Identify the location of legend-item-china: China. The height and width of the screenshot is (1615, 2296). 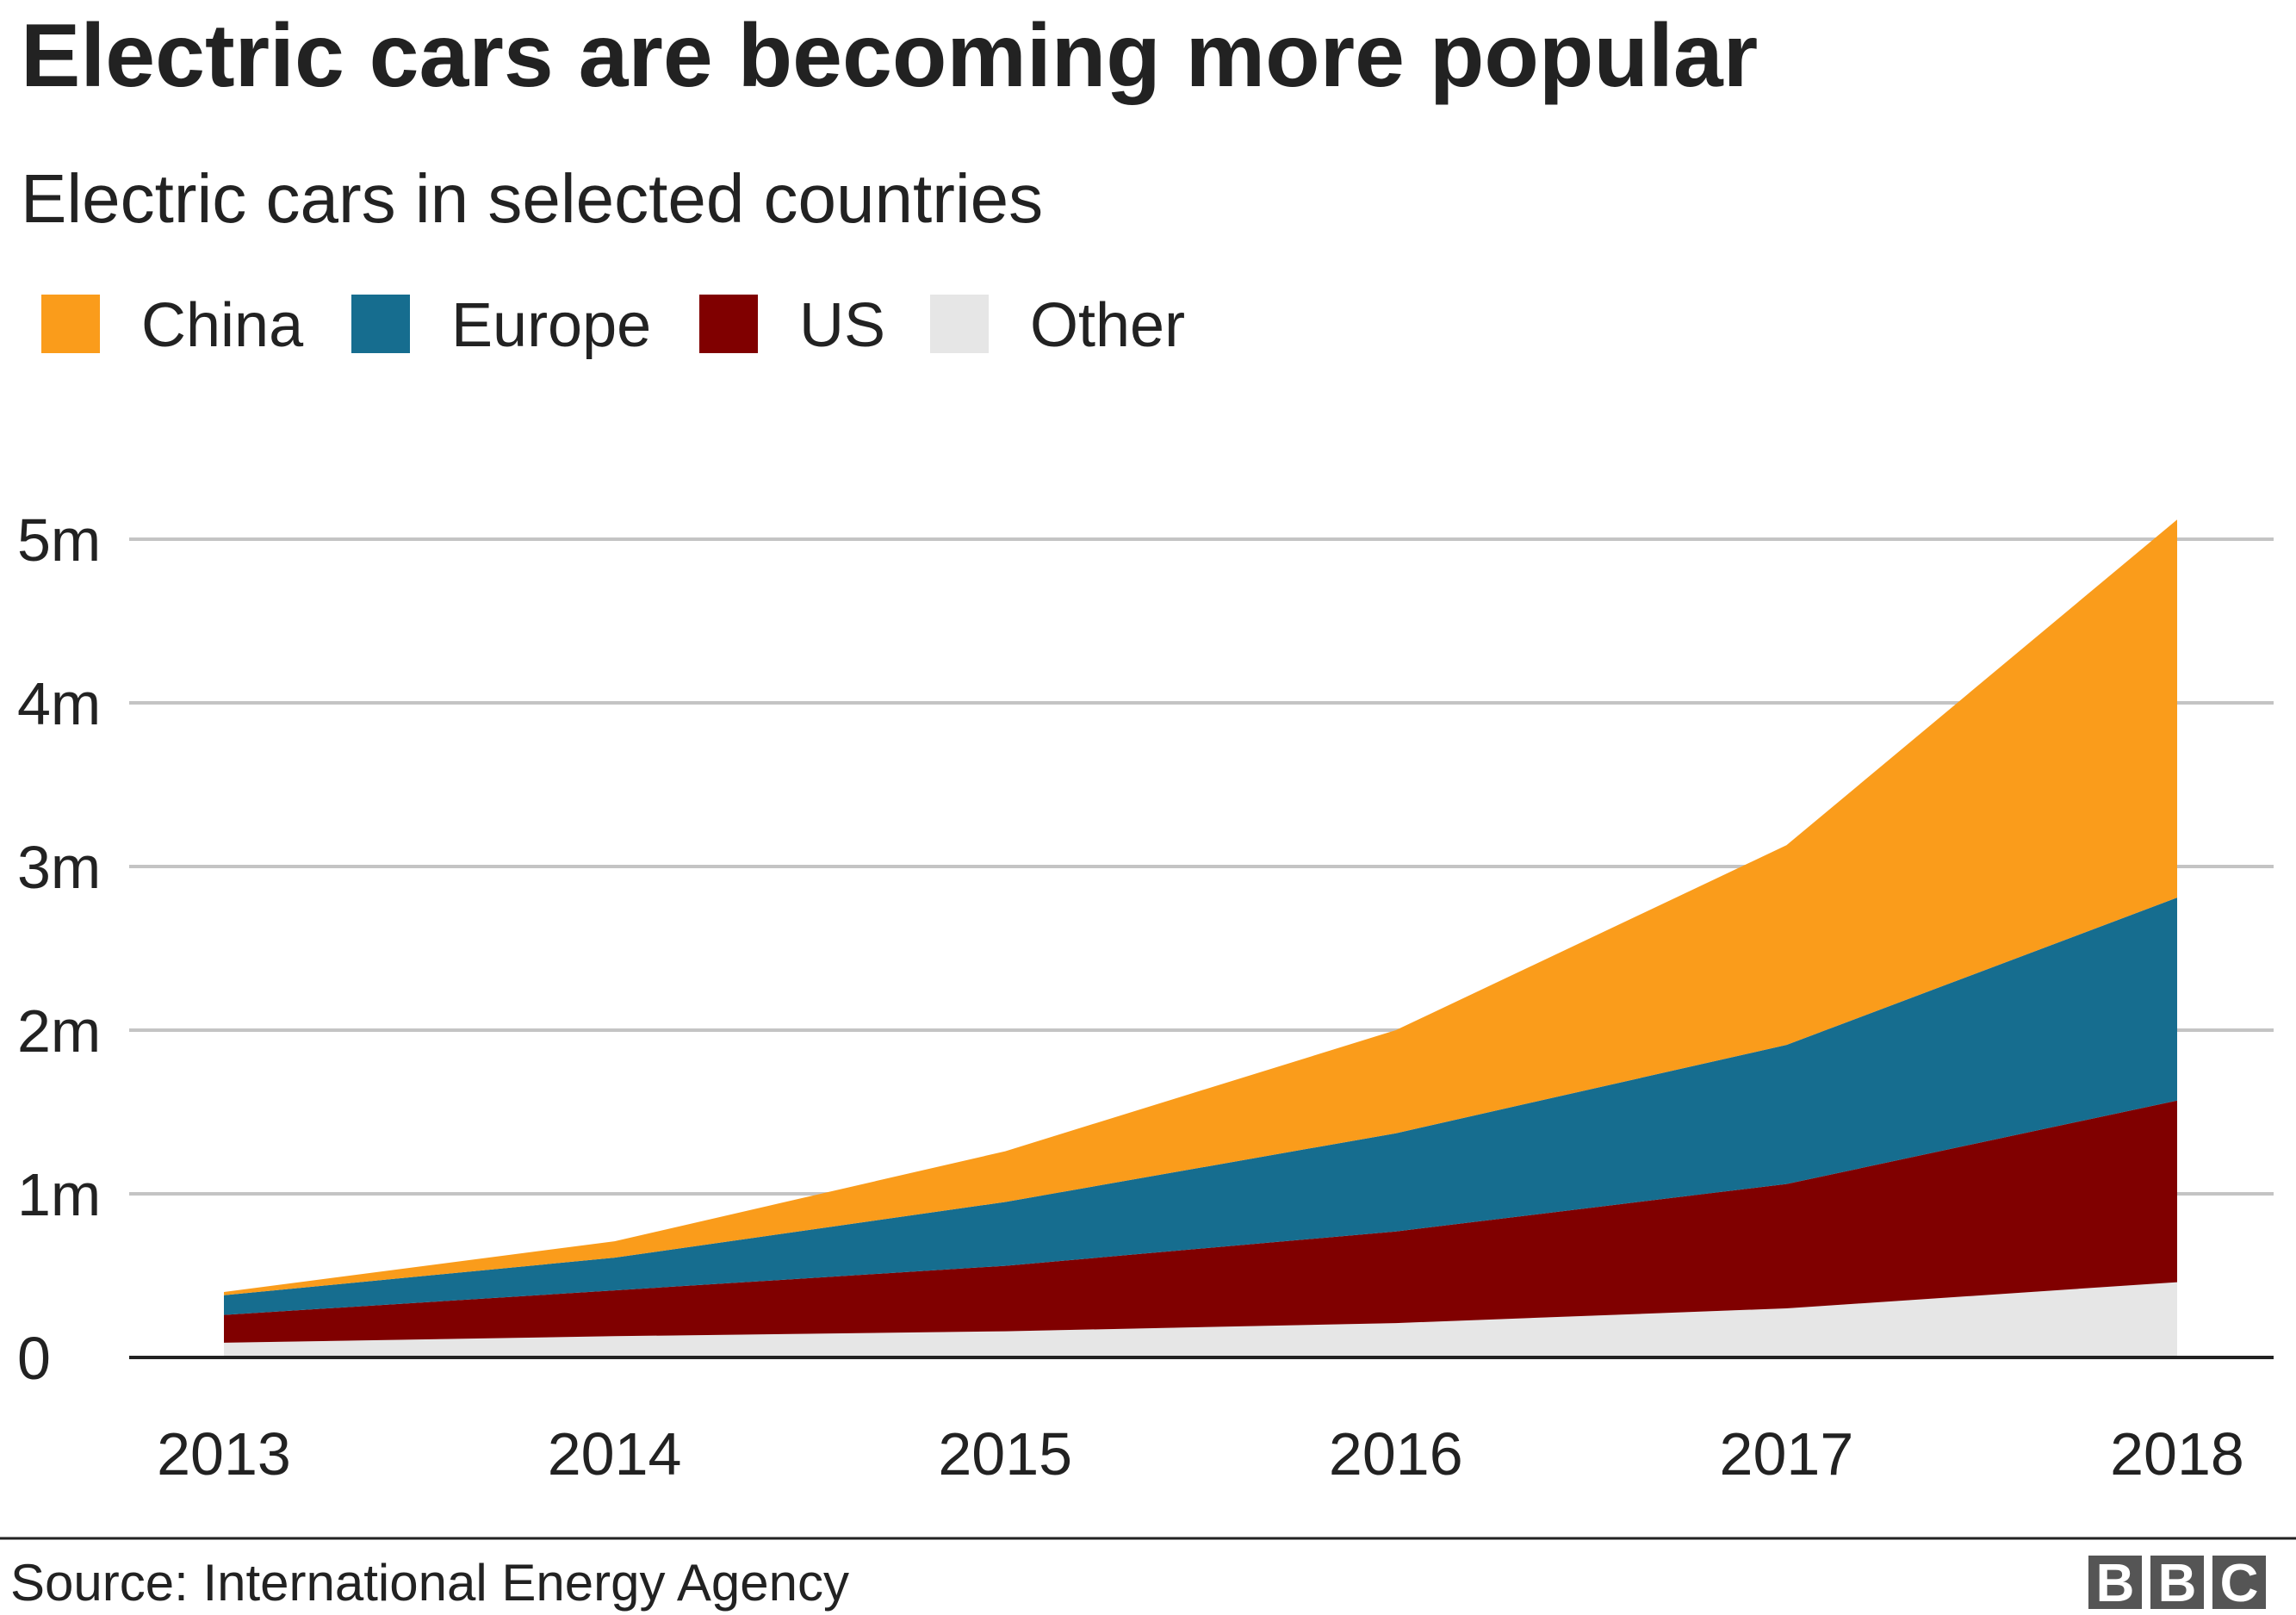
(172, 325).